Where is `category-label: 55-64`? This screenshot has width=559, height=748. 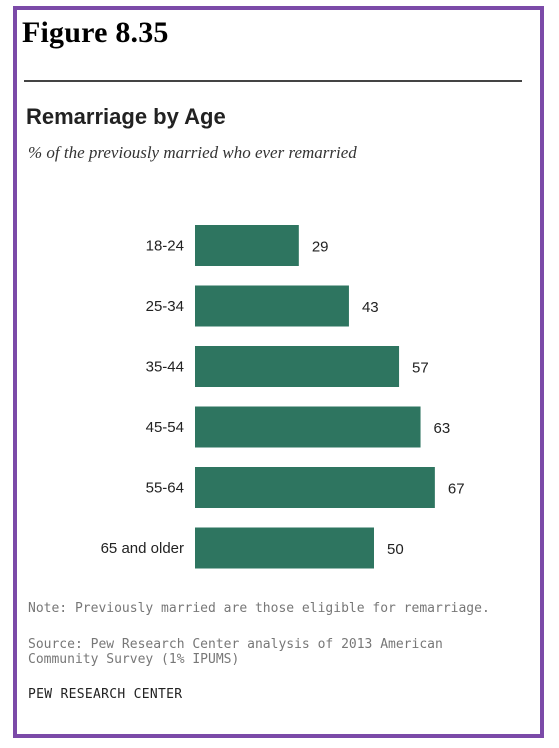
category-label: 55-64 is located at coordinates (165, 488).